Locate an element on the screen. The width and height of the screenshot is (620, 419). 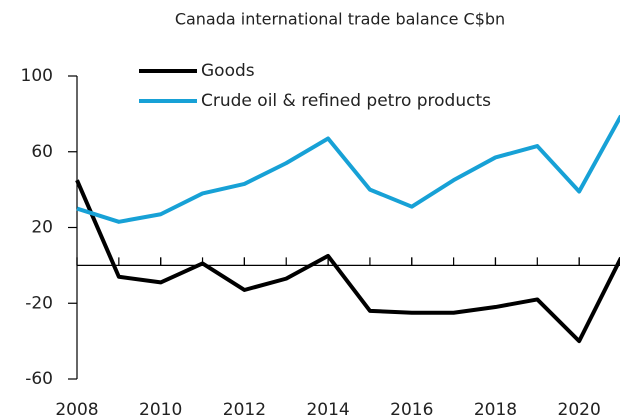
y-tick-label: 60 is located at coordinates (42, 152).